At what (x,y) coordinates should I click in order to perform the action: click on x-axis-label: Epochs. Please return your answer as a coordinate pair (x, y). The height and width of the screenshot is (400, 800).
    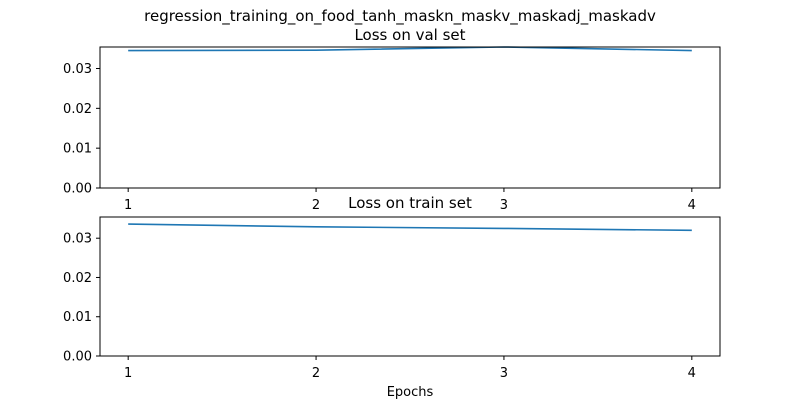
    Looking at the image, I should click on (410, 392).